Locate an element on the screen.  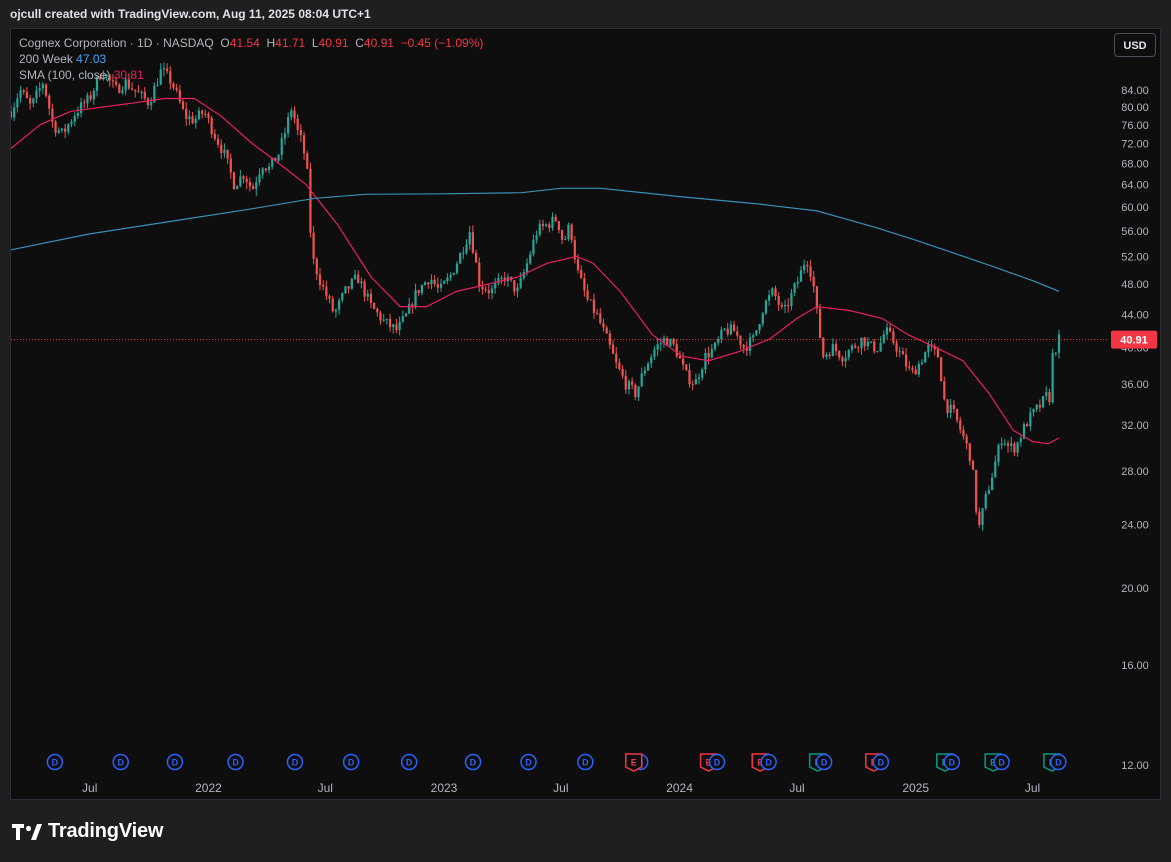
legend-ma200-row: 200 Week 47.03 is located at coordinates (251, 59).